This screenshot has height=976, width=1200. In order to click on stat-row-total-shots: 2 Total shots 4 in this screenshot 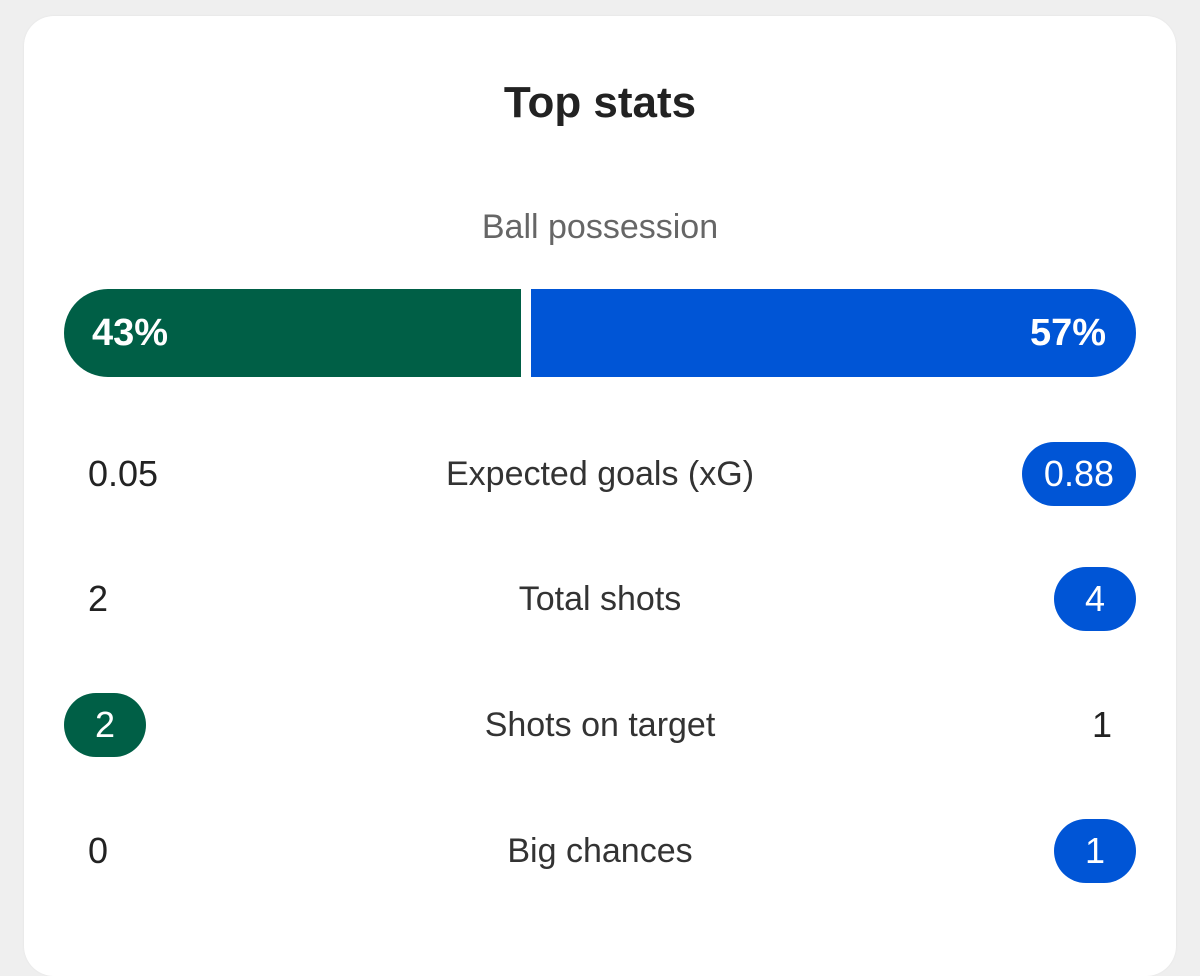, I will do `click(600, 599)`.